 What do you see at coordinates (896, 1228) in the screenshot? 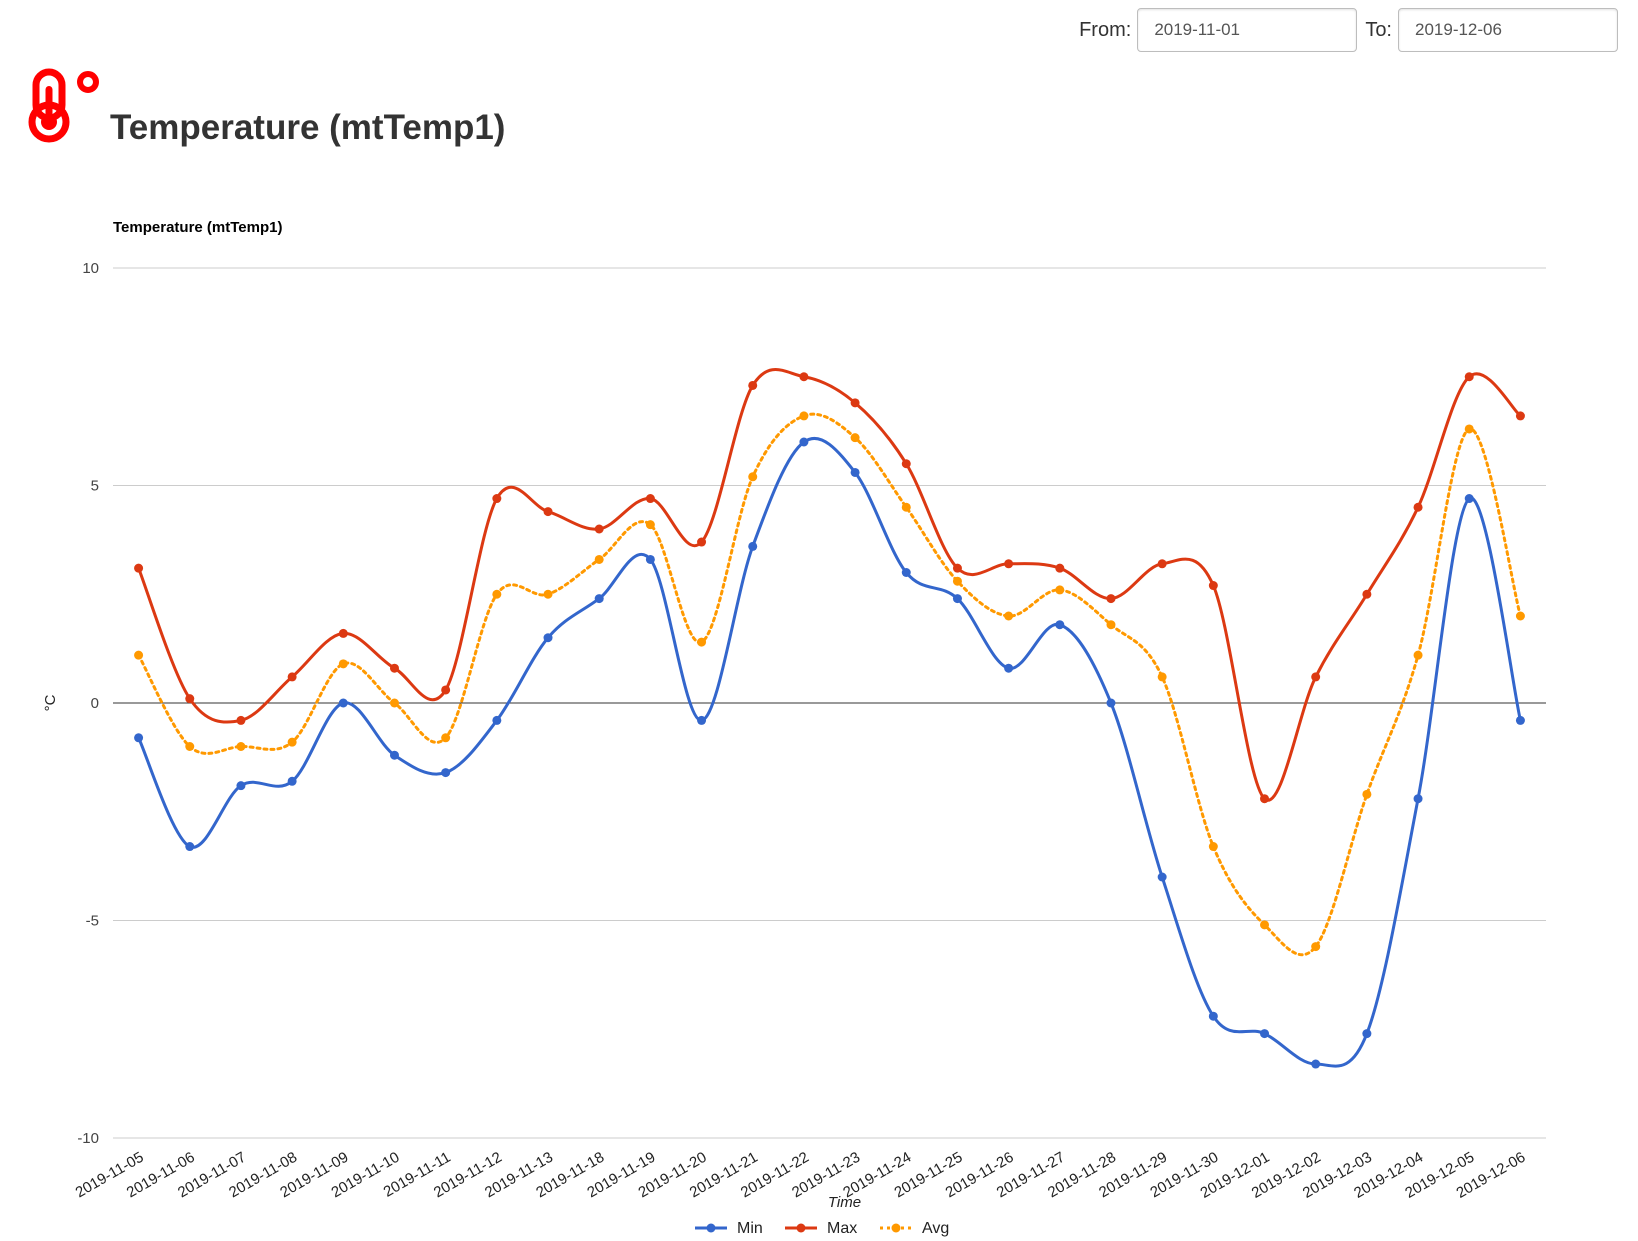
I see `legend-marker-avg` at bounding box center [896, 1228].